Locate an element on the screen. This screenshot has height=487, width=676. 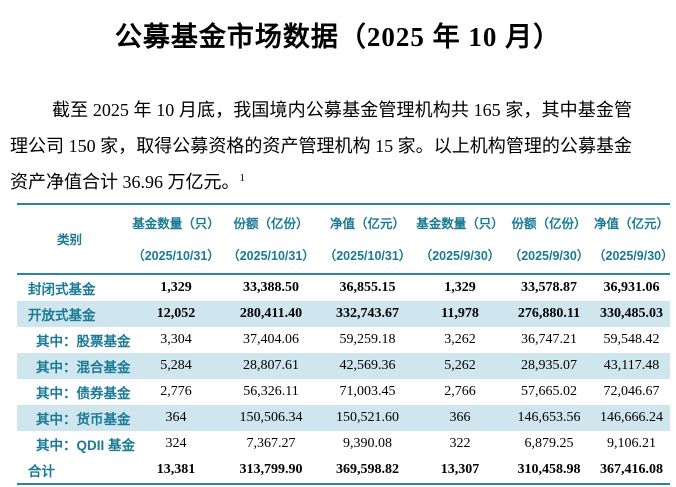
cell-value: 2,766 is located at coordinates (460, 391).